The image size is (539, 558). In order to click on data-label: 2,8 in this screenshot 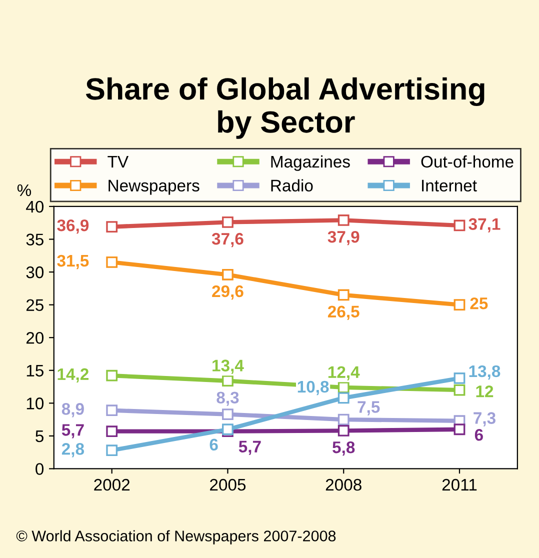, I will do `click(73, 450)`.